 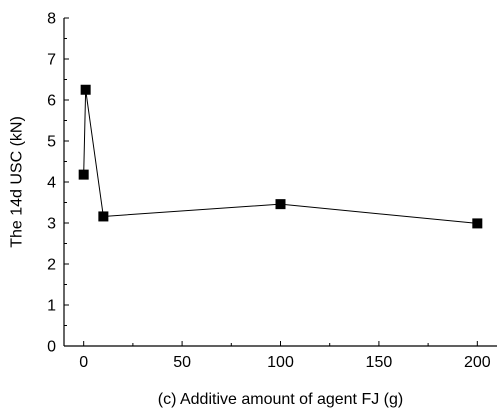 I want to click on y-axis-title: The 14d USC (kN), so click(x=17, y=182).